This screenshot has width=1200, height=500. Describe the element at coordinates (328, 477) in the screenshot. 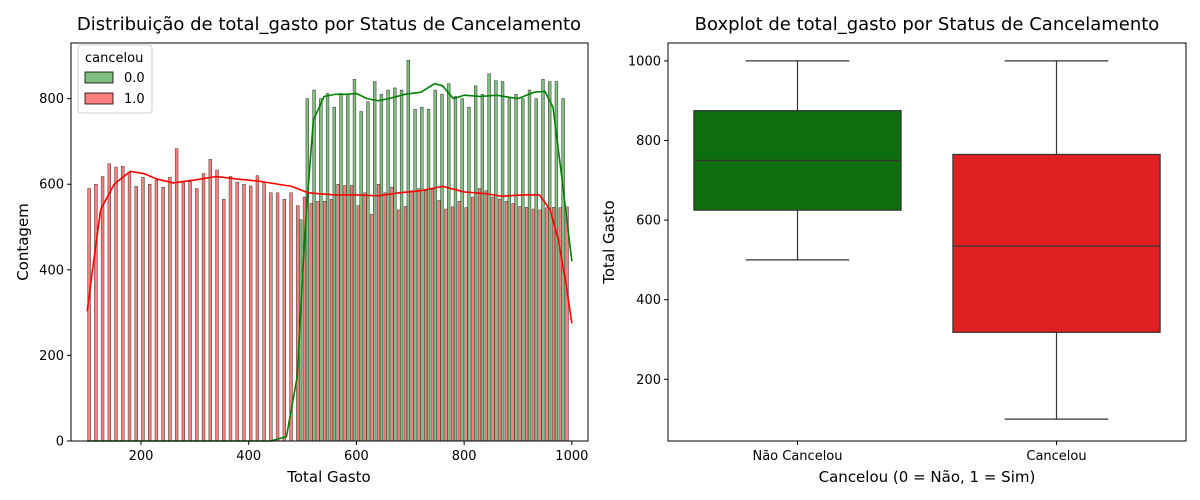

I see `histogram-x-label: Total Gasto` at that location.